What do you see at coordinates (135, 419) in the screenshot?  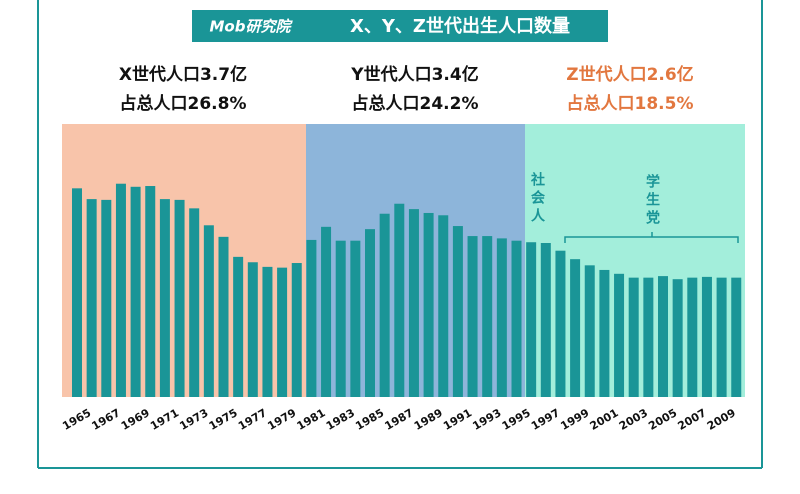 I see `x-tick-label: 1969` at bounding box center [135, 419].